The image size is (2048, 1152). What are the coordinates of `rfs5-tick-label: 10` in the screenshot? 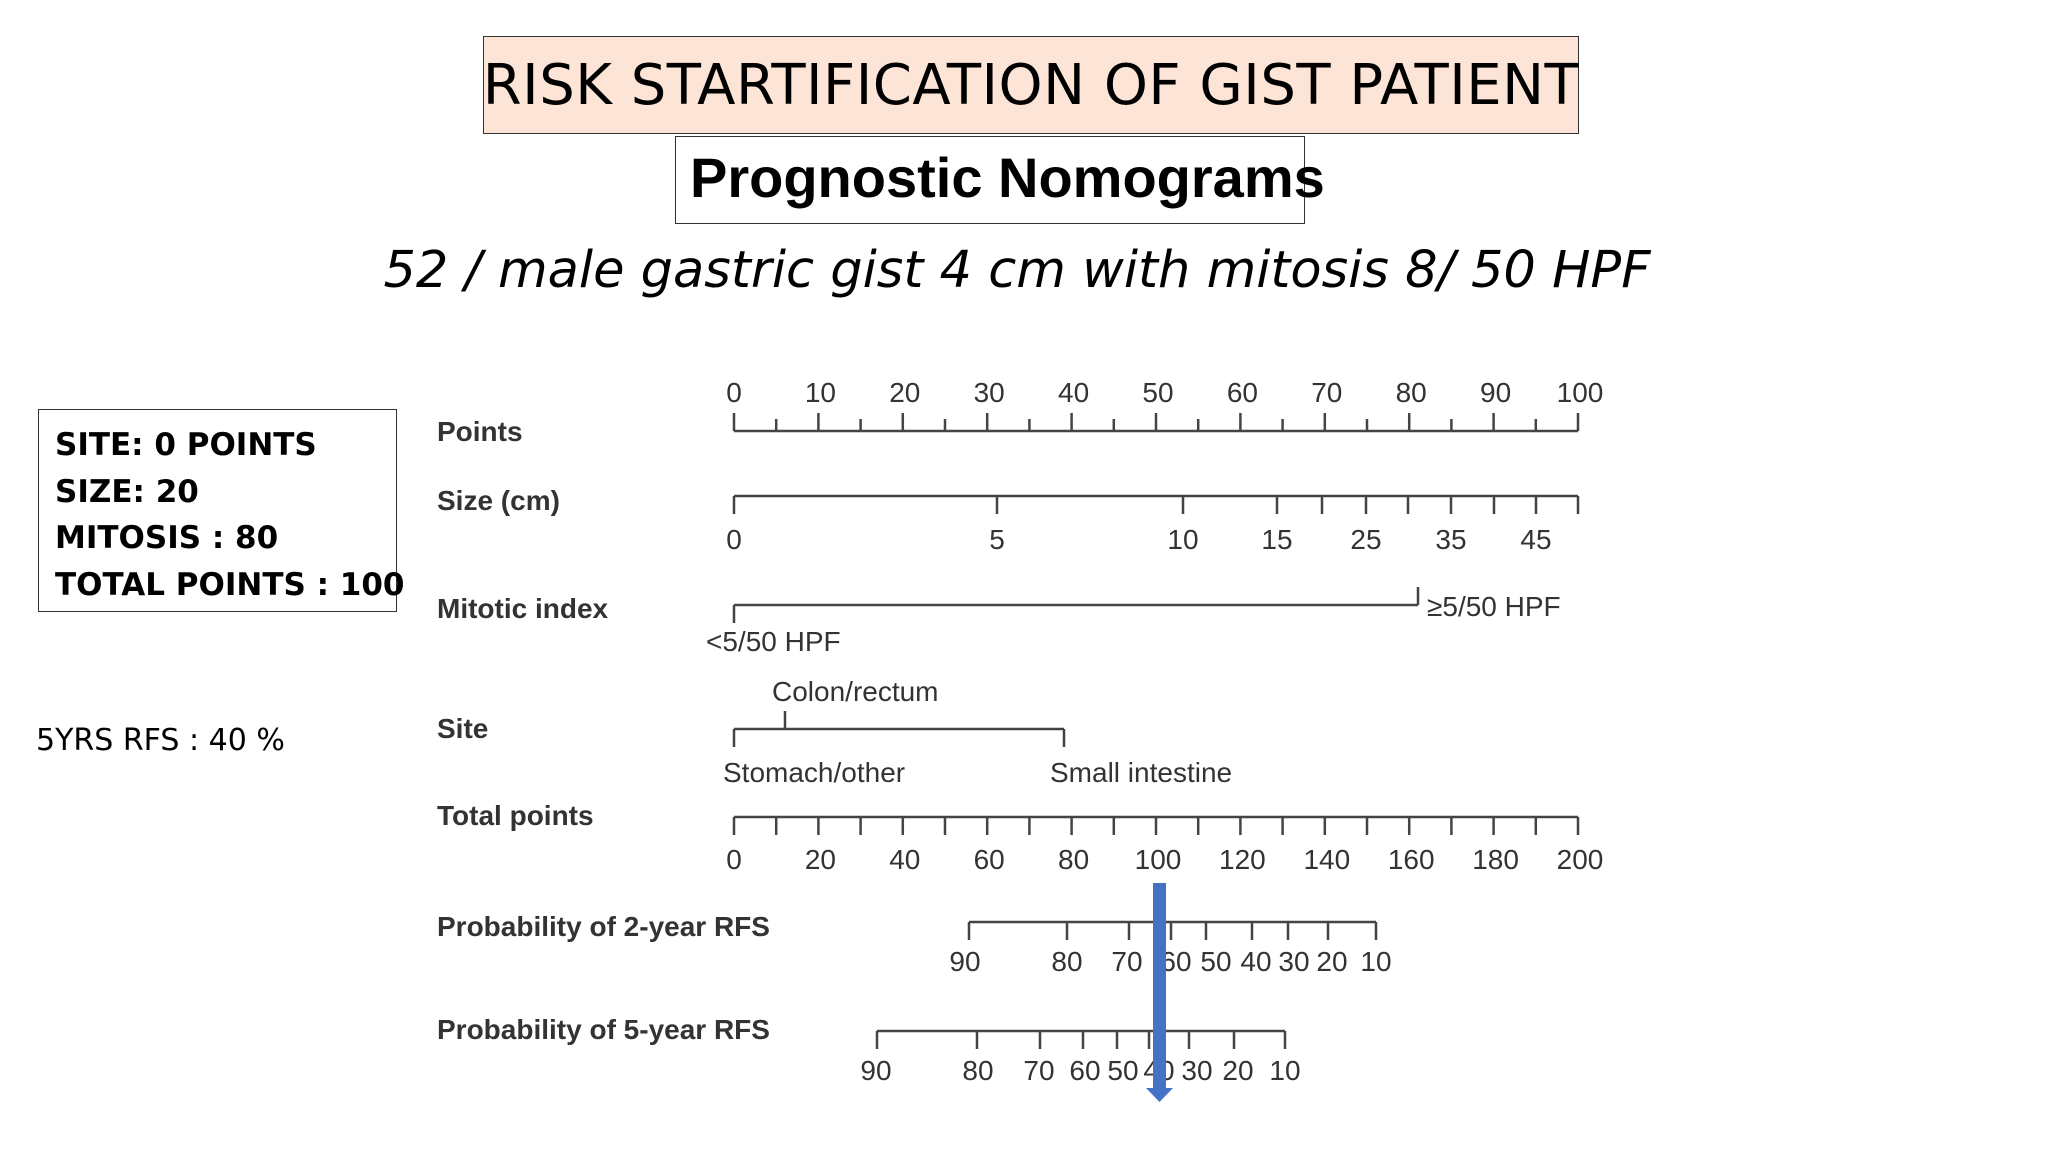 It's located at (1284, 1070).